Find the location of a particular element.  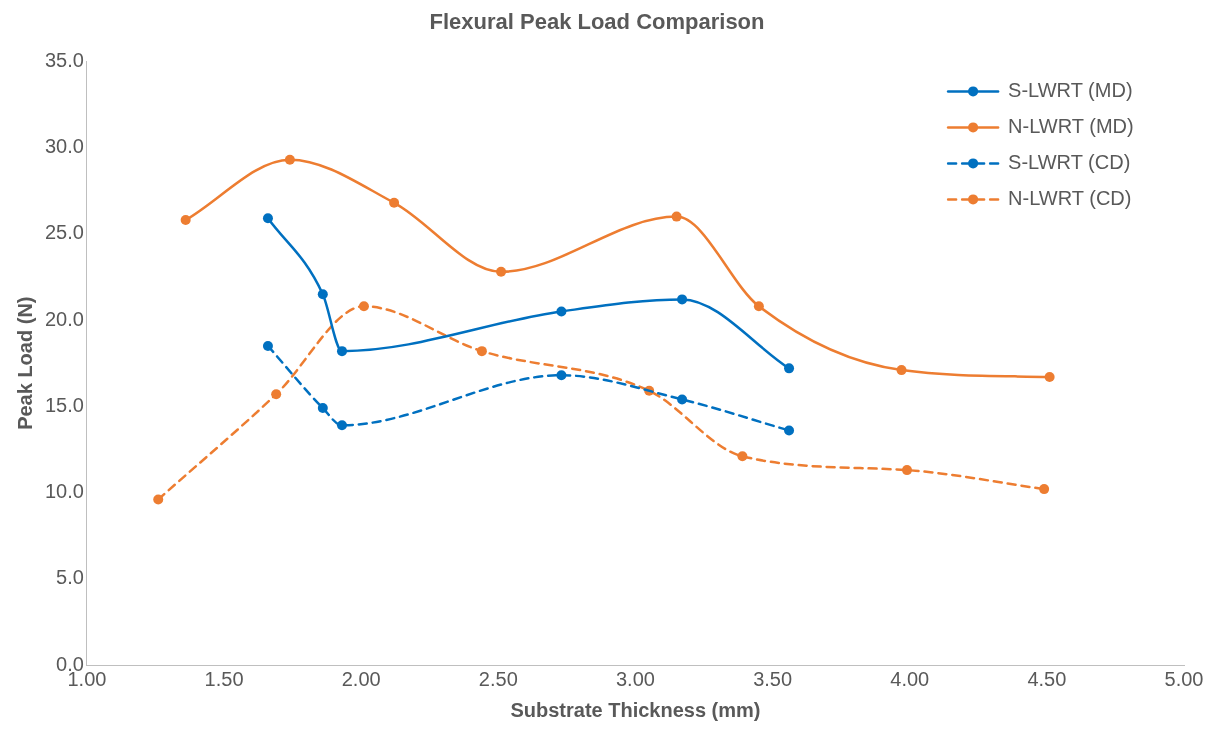

y-tick-label: 35.0 is located at coordinates (64, 59).